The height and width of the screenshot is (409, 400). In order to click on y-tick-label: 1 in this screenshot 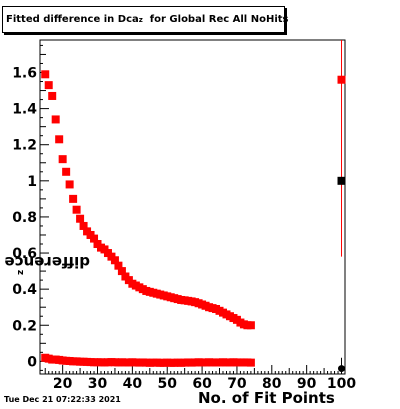, I will do `click(32, 182)`.